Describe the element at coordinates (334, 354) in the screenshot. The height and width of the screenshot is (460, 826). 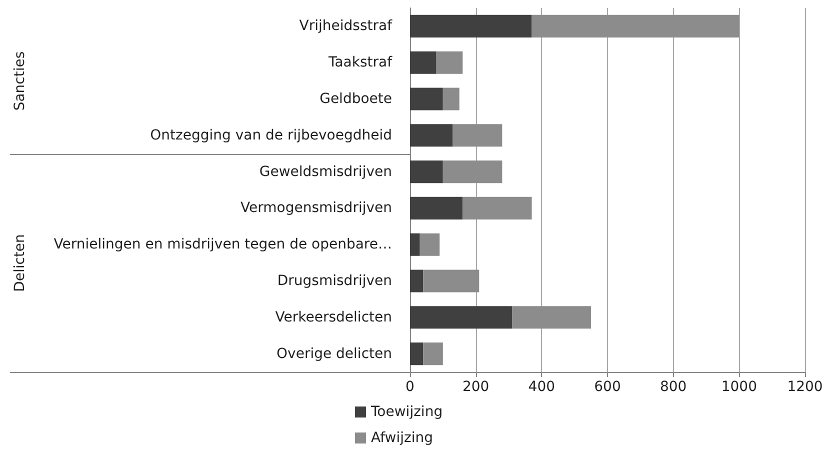
I see `y-tick-label: Overige delicten` at that location.